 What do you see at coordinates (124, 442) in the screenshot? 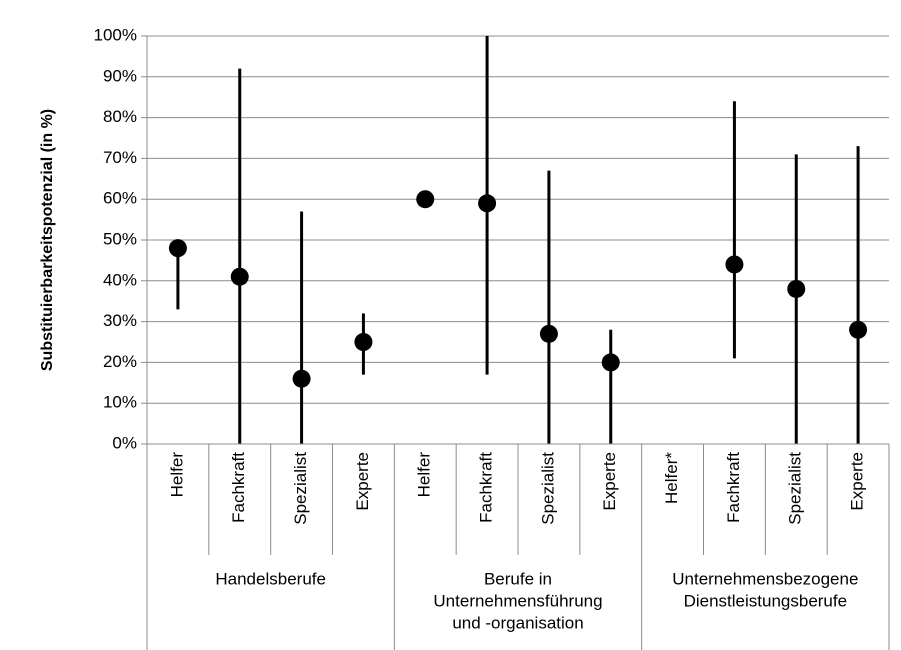
I see `y-tick-label: 0%` at bounding box center [124, 442].